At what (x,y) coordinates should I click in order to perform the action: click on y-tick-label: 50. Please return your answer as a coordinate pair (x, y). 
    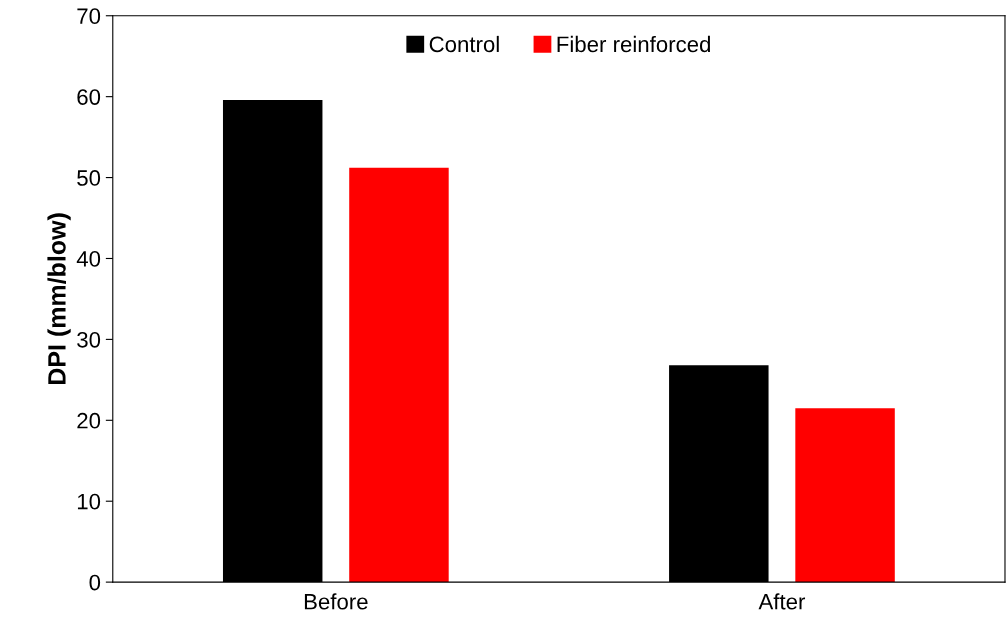
    Looking at the image, I should click on (89, 178).